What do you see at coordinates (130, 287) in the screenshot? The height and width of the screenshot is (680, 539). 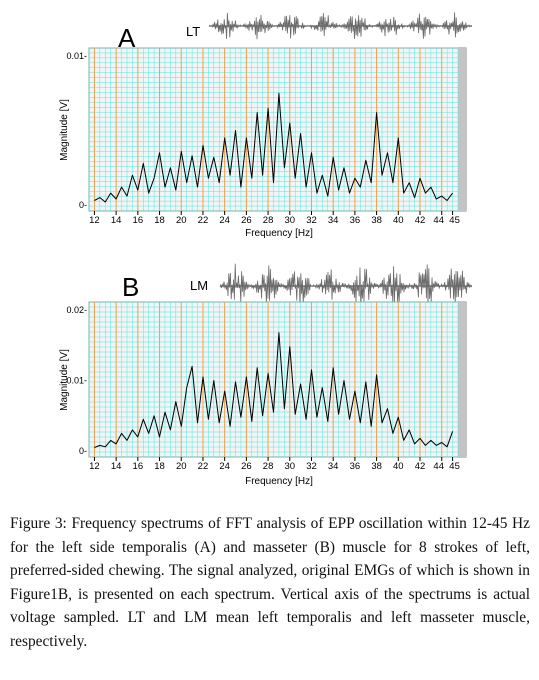 I see `panel-label: B` at bounding box center [130, 287].